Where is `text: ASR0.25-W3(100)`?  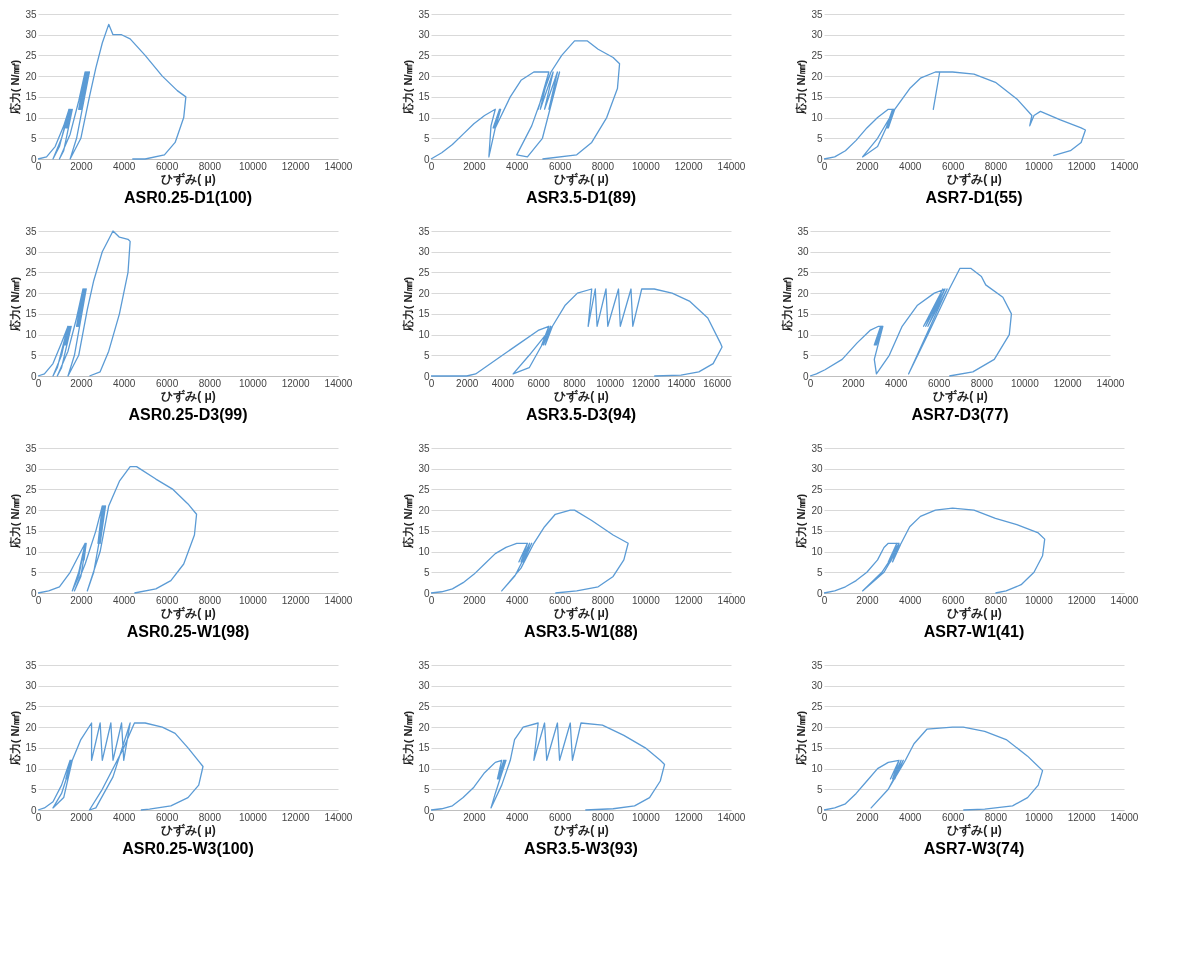 text: ASR0.25-W3(100) is located at coordinates (188, 848).